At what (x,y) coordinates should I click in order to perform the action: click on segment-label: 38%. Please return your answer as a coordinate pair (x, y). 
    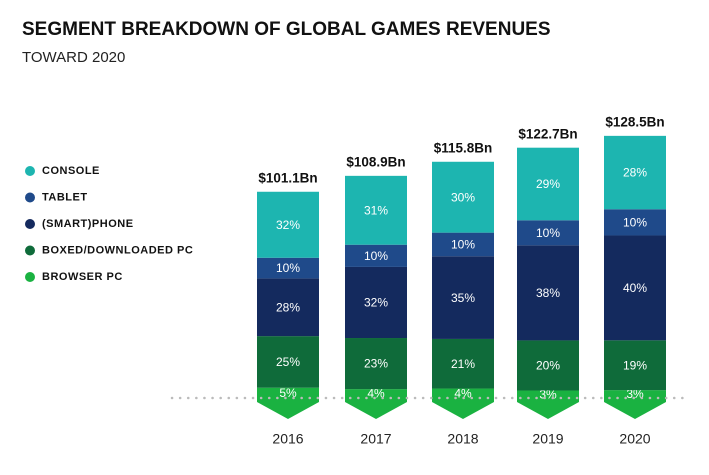
    Looking at the image, I should click on (548, 293).